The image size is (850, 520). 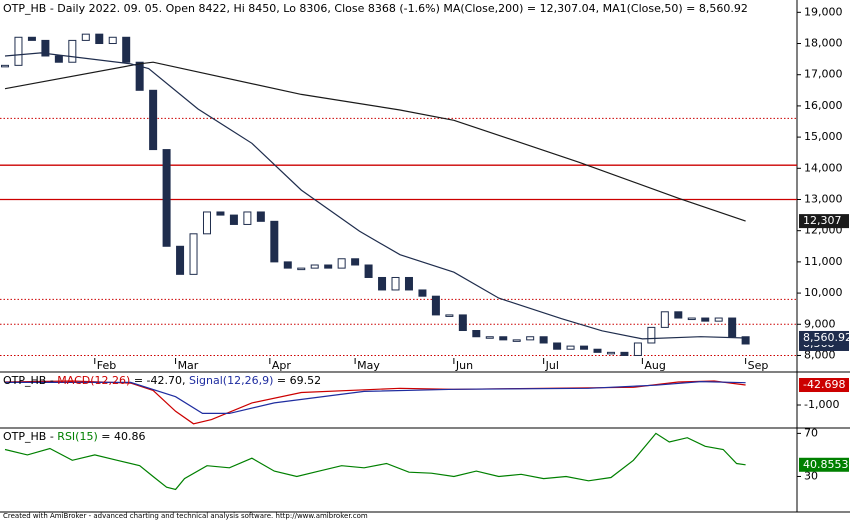 I want to click on last-value-label: -42.698, so click(x=824, y=384).